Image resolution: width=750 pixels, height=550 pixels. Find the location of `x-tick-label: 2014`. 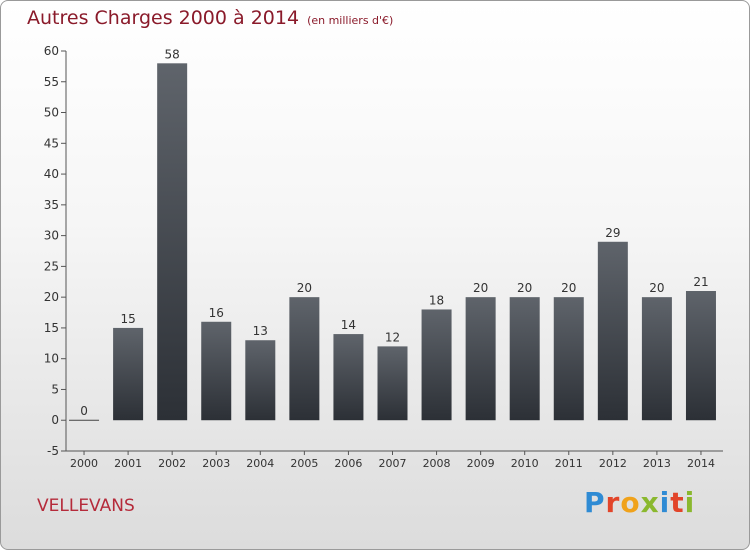

x-tick-label: 2014 is located at coordinates (701, 463).